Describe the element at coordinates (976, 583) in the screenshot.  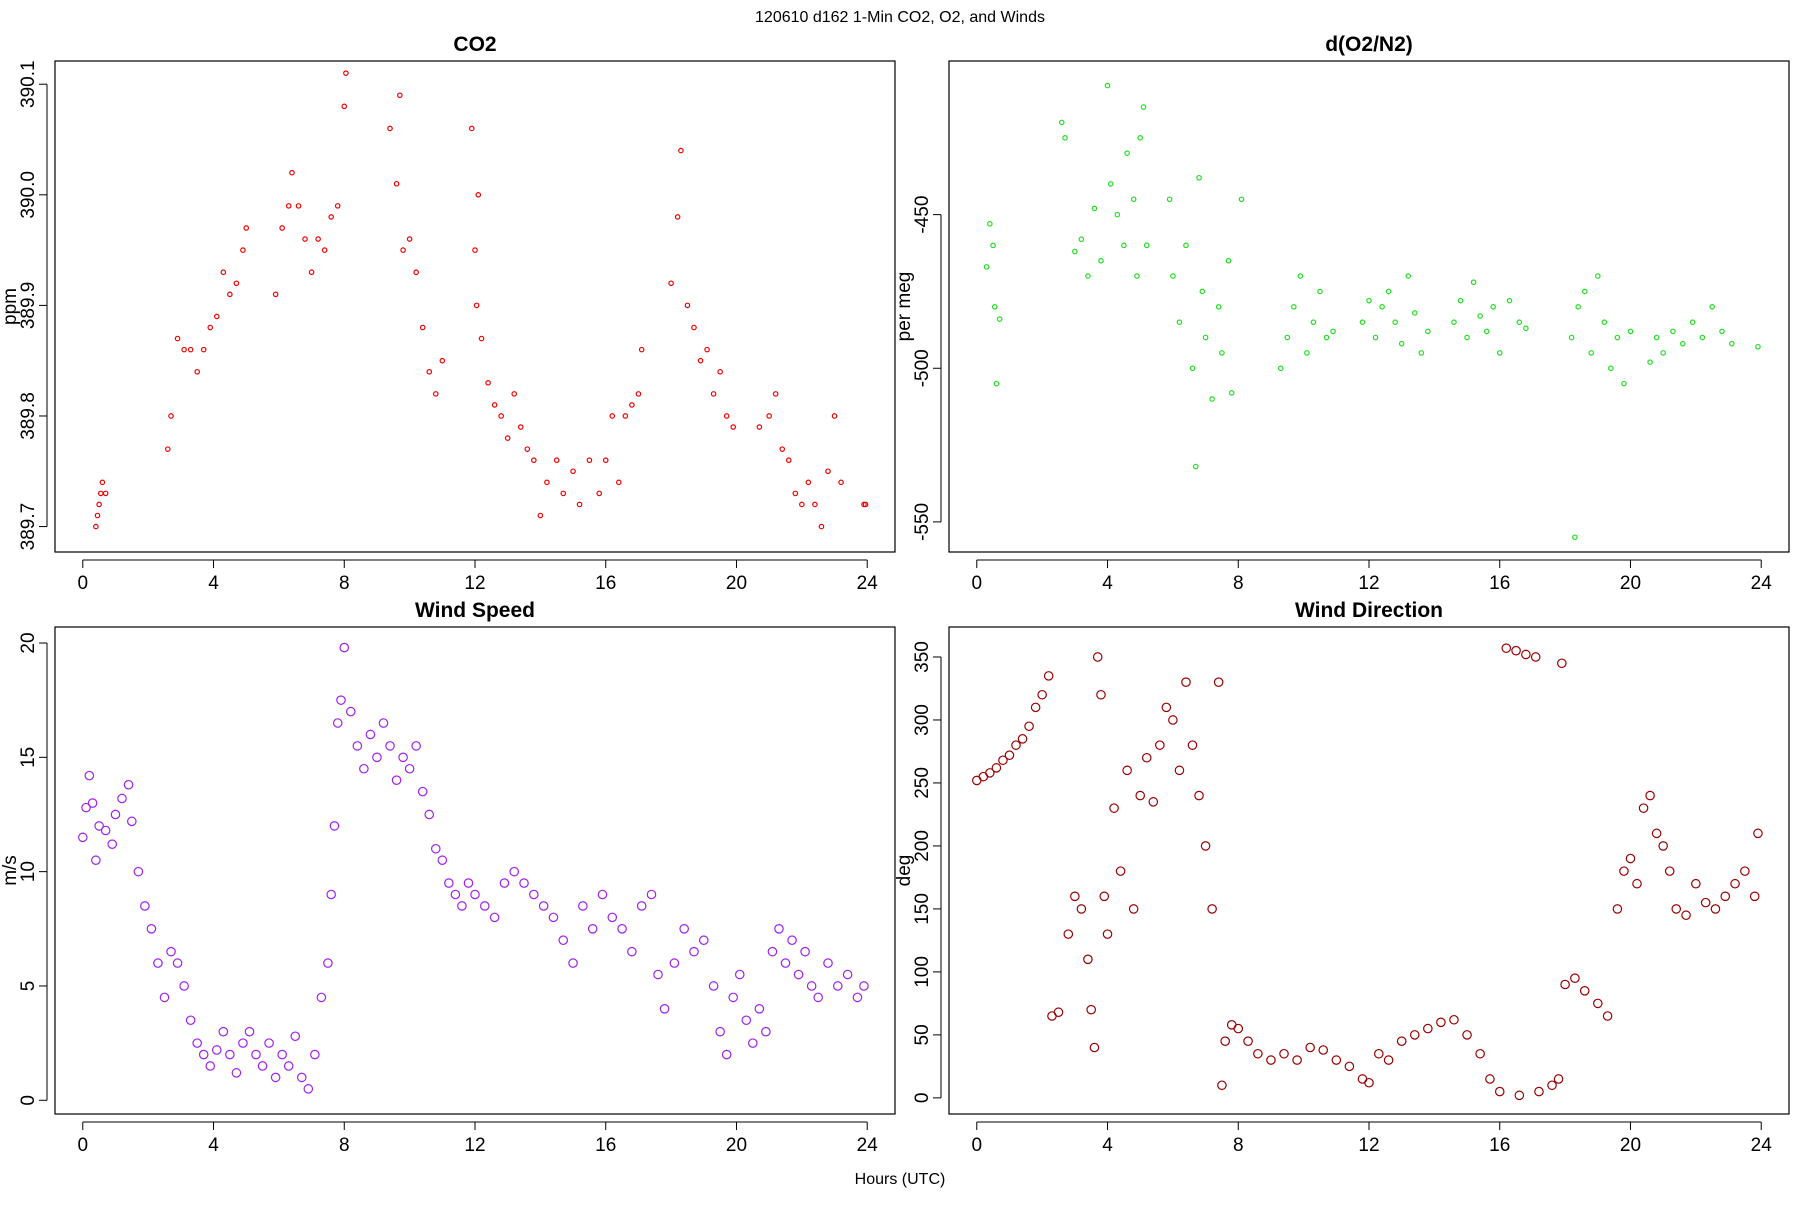
I see `x-tick-label: 0` at that location.